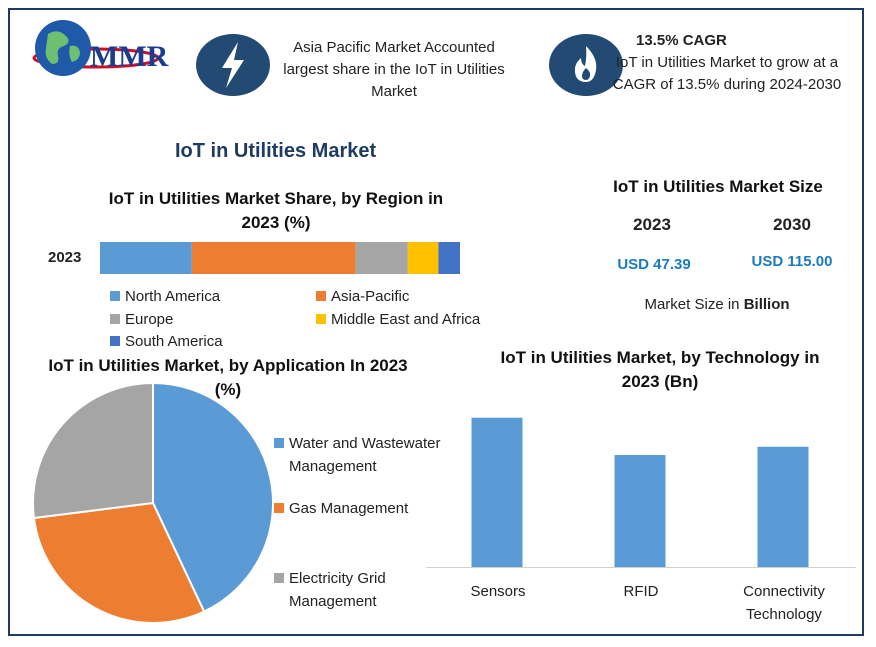 The image size is (876, 647). What do you see at coordinates (93, 450) in the screenshot?
I see `pie-slice-electricity-grid-management` at bounding box center [93, 450].